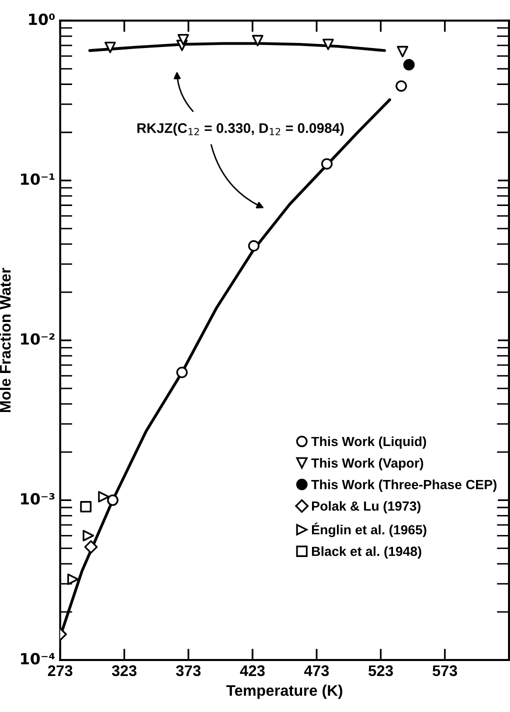 This screenshot has height=712, width=510. I want to click on legend-label: This Work (Liquid), so click(368, 442).